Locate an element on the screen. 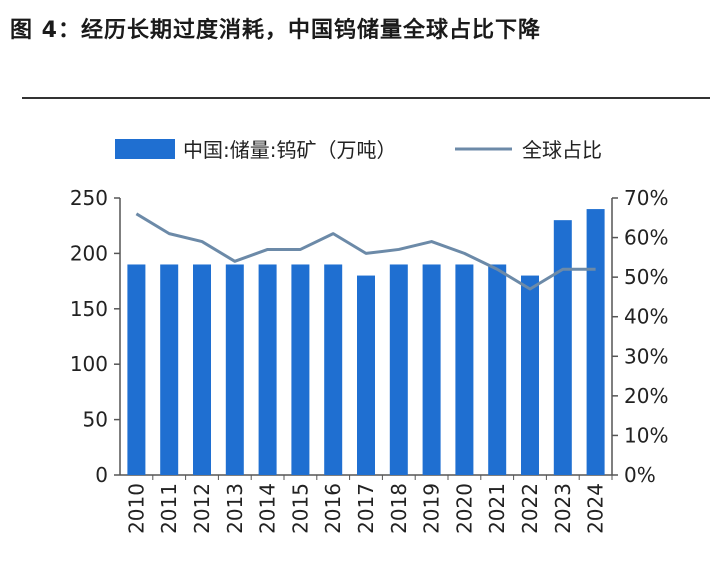 The width and height of the screenshot is (710, 566). x-tick-label: 2014 is located at coordinates (268, 508).